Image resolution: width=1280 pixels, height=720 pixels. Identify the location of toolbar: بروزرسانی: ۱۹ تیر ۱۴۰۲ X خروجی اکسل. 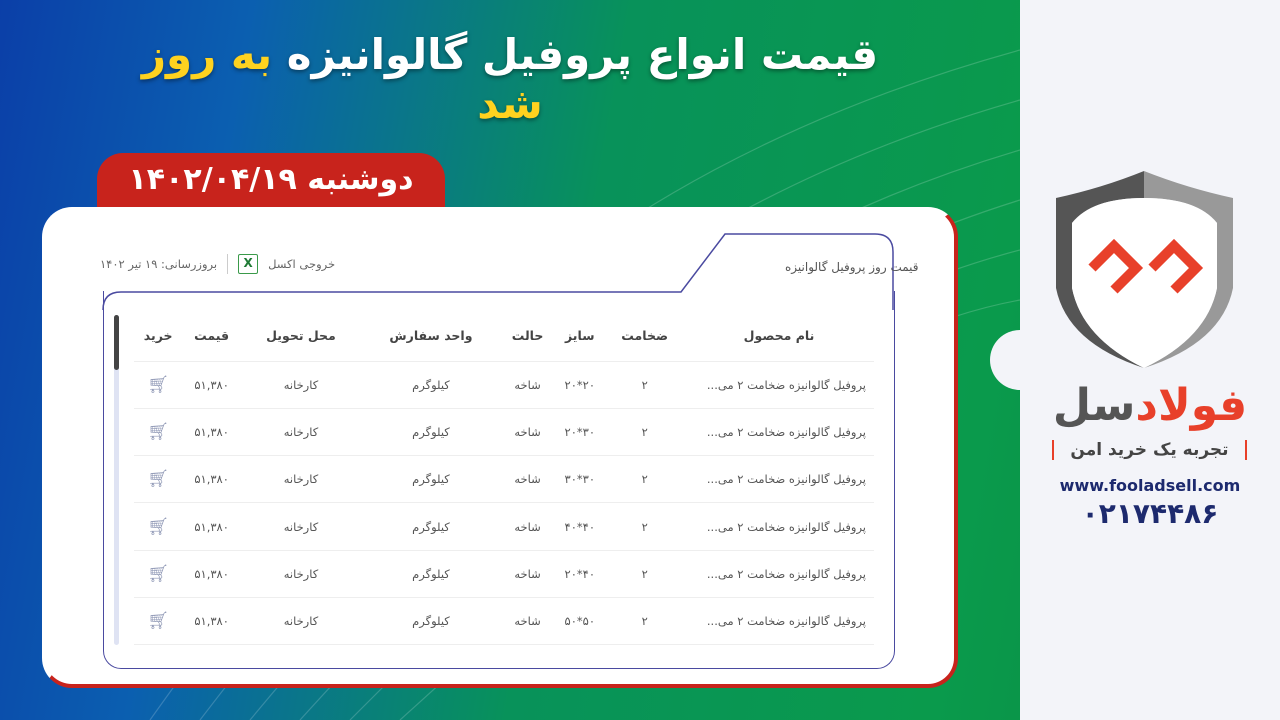
(217, 264).